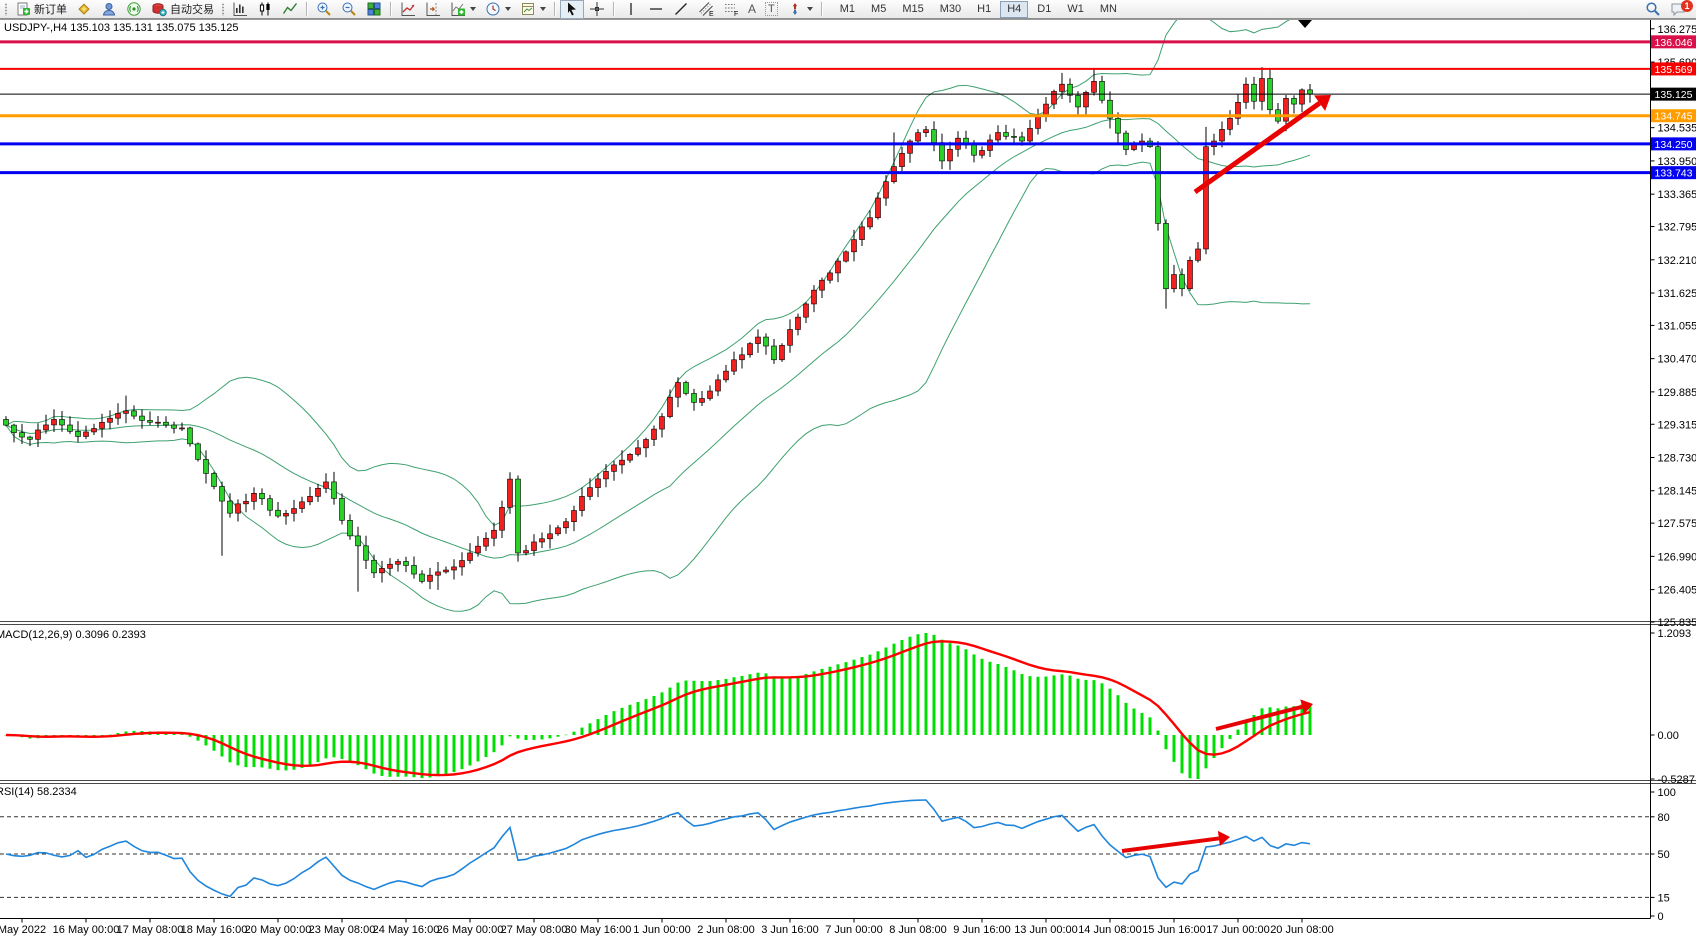  Describe the element at coordinates (984, 9) in the screenshot. I see `tf-button-h1: H1` at that location.